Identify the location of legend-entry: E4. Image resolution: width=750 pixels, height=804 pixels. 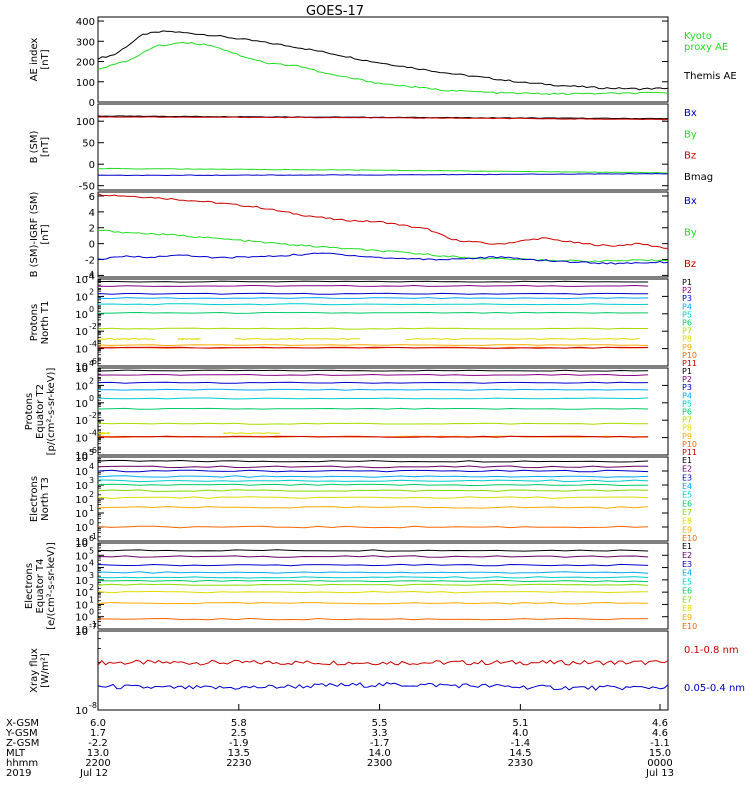
(687, 486).